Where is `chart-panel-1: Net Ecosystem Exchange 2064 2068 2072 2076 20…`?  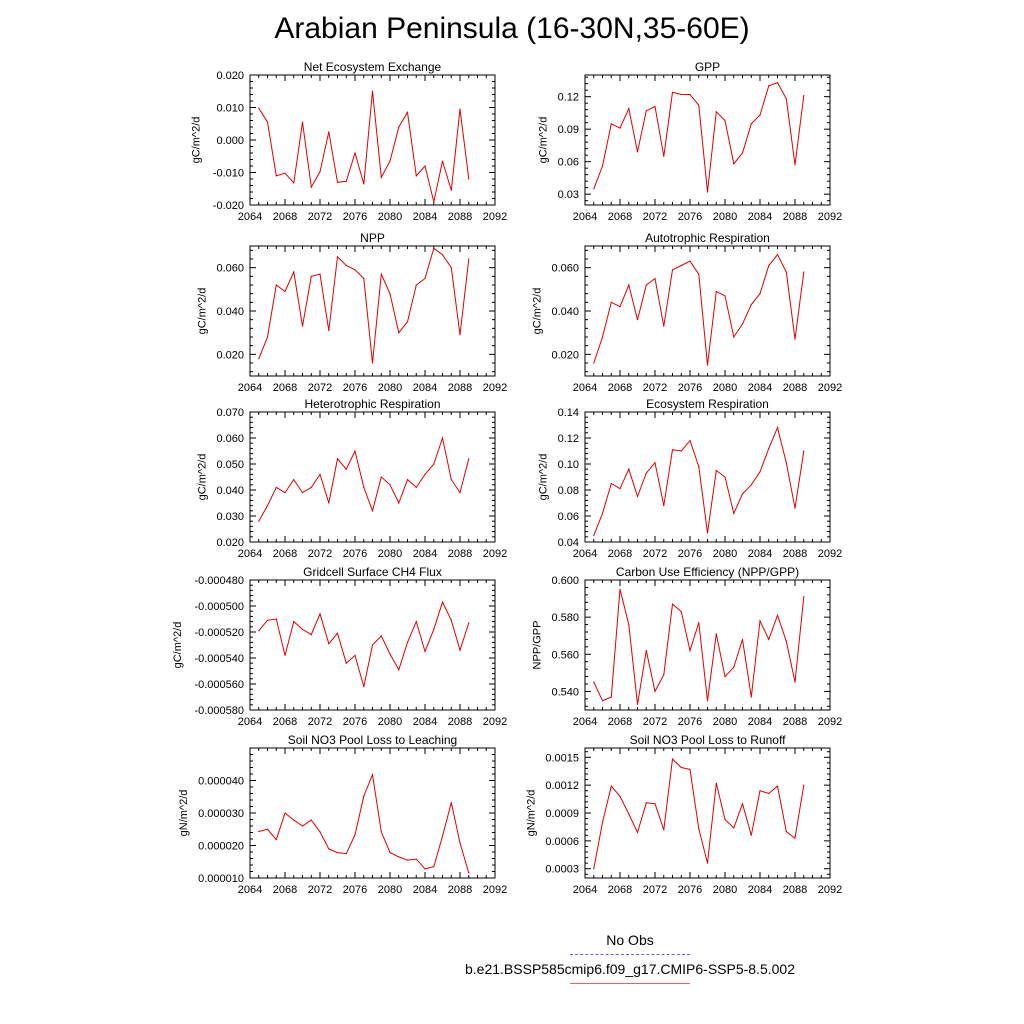
chart-panel-1: Net Ecosystem Exchange 2064 2068 2072 2076 20… is located at coordinates (348, 141).